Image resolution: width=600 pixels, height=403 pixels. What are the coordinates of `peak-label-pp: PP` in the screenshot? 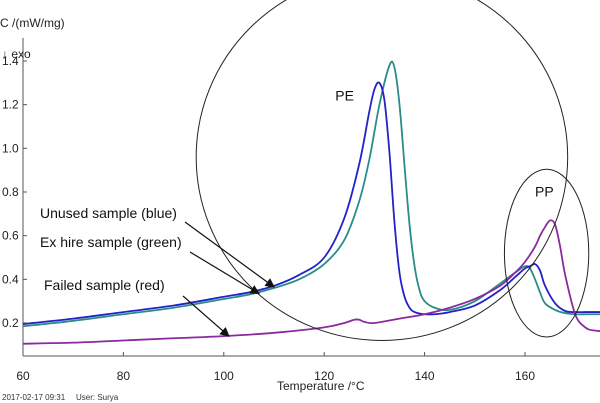 It's located at (544, 191).